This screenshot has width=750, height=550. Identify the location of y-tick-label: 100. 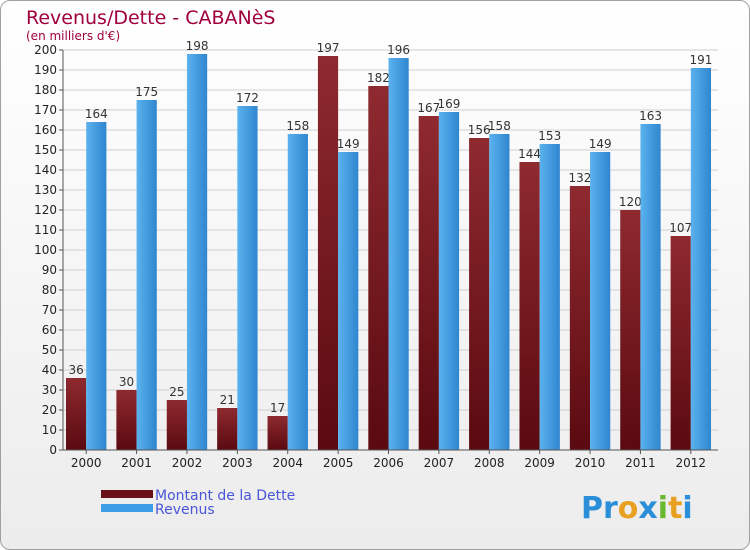
(45, 250).